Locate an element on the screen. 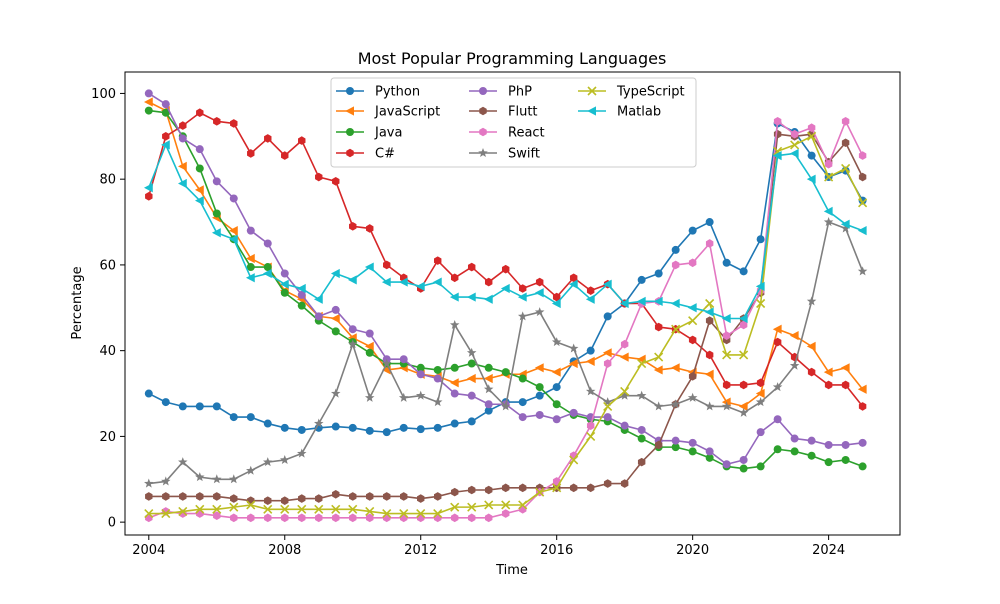  x-tick-label: 2008 is located at coordinates (284, 550).